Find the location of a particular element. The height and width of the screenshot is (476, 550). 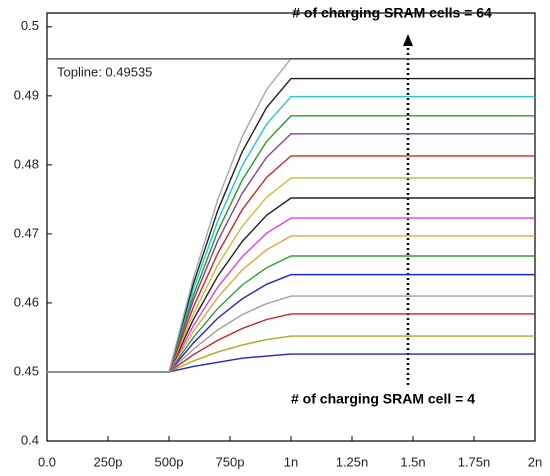

x-tick-label: 0.0 is located at coordinates (47, 461).